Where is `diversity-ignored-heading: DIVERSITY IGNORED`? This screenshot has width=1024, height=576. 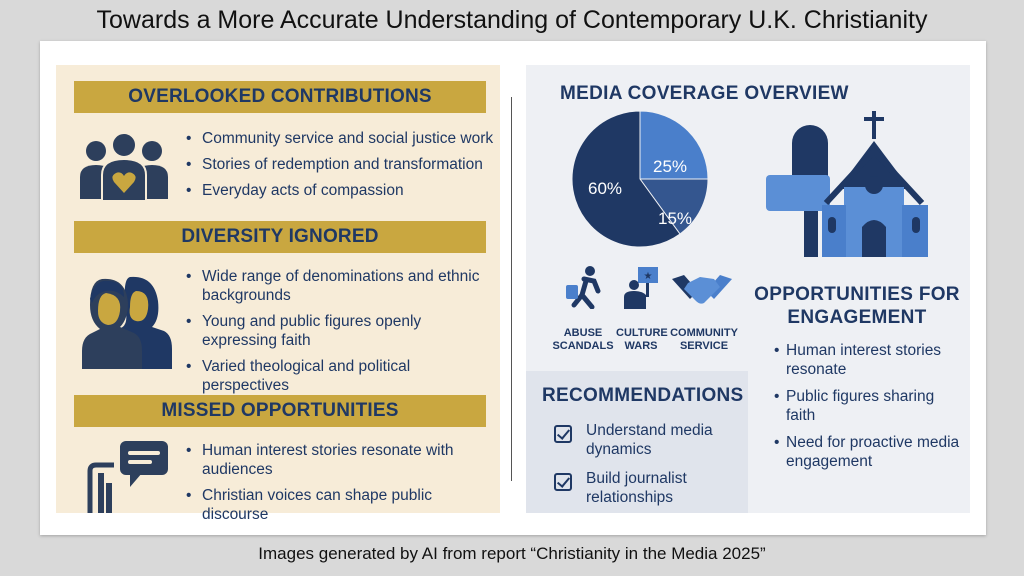 diversity-ignored-heading: DIVERSITY IGNORED is located at coordinates (280, 237).